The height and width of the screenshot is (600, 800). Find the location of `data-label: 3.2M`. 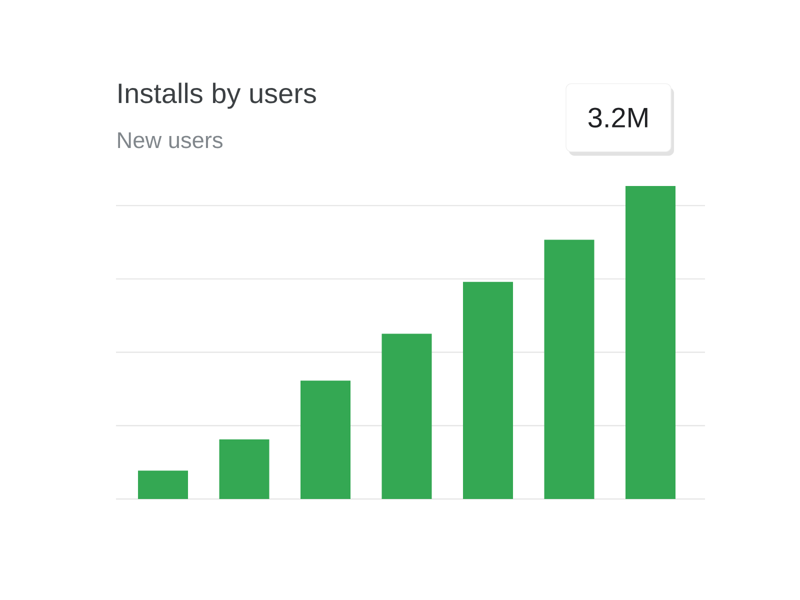

data-label: 3.2M is located at coordinates (618, 118).